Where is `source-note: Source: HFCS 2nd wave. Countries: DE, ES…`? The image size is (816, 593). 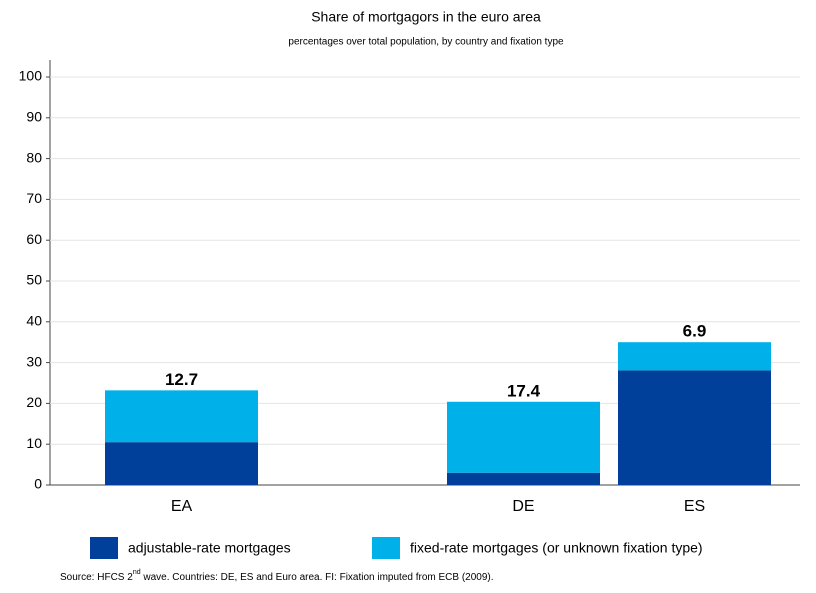
source-note: Source: HFCS 2nd wave. Countries: DE, ES… is located at coordinates (277, 576).